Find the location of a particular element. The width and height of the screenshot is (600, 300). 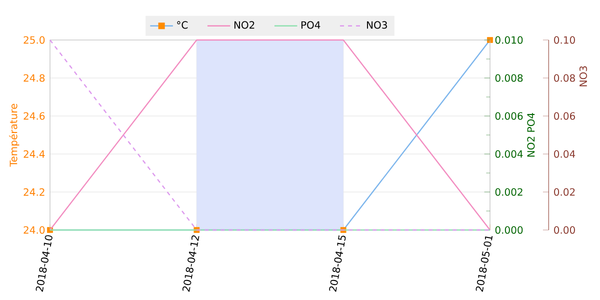

y3-tick-label: 0.08 is located at coordinates (564, 78).